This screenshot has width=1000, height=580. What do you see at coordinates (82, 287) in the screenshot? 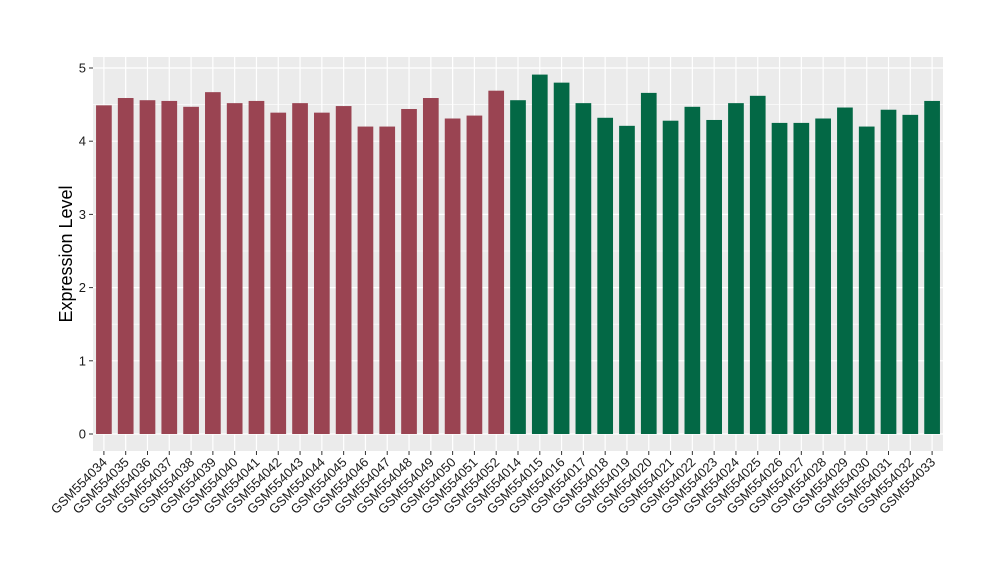
I see `y-tick-label: 2` at bounding box center [82, 287].